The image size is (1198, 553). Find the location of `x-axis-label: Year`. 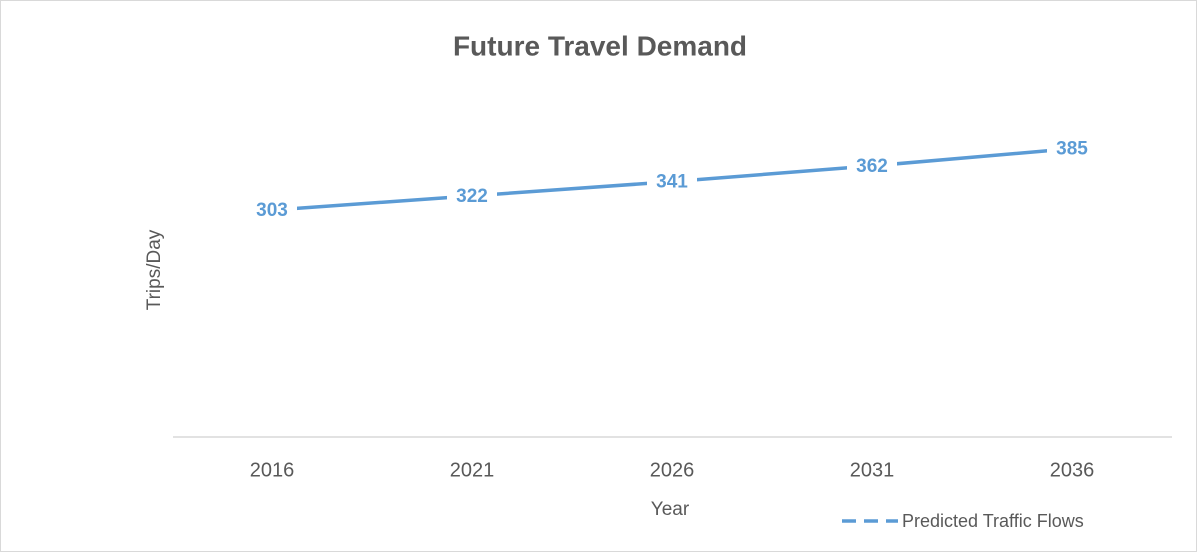

x-axis-label: Year is located at coordinates (670, 509).